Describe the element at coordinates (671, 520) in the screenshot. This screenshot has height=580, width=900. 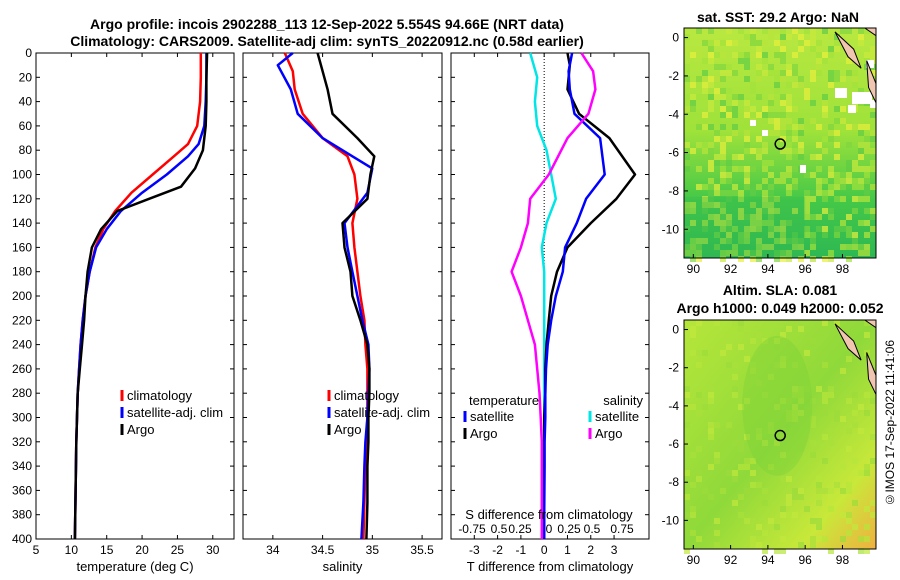
I see `sla-map-ytick-label: -10` at that location.